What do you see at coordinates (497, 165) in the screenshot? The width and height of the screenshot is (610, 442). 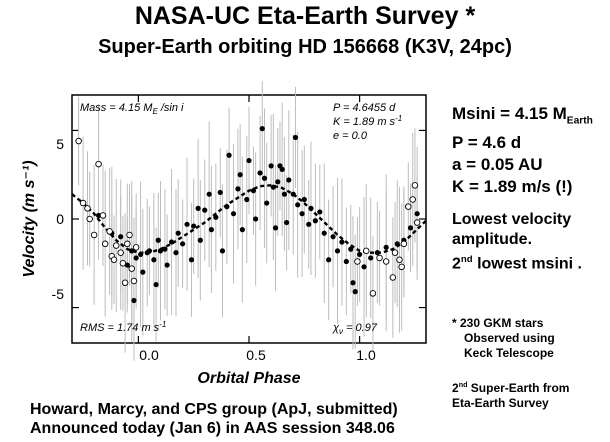 I see `semimajor-stat: a = 0.05 AU` at bounding box center [497, 165].